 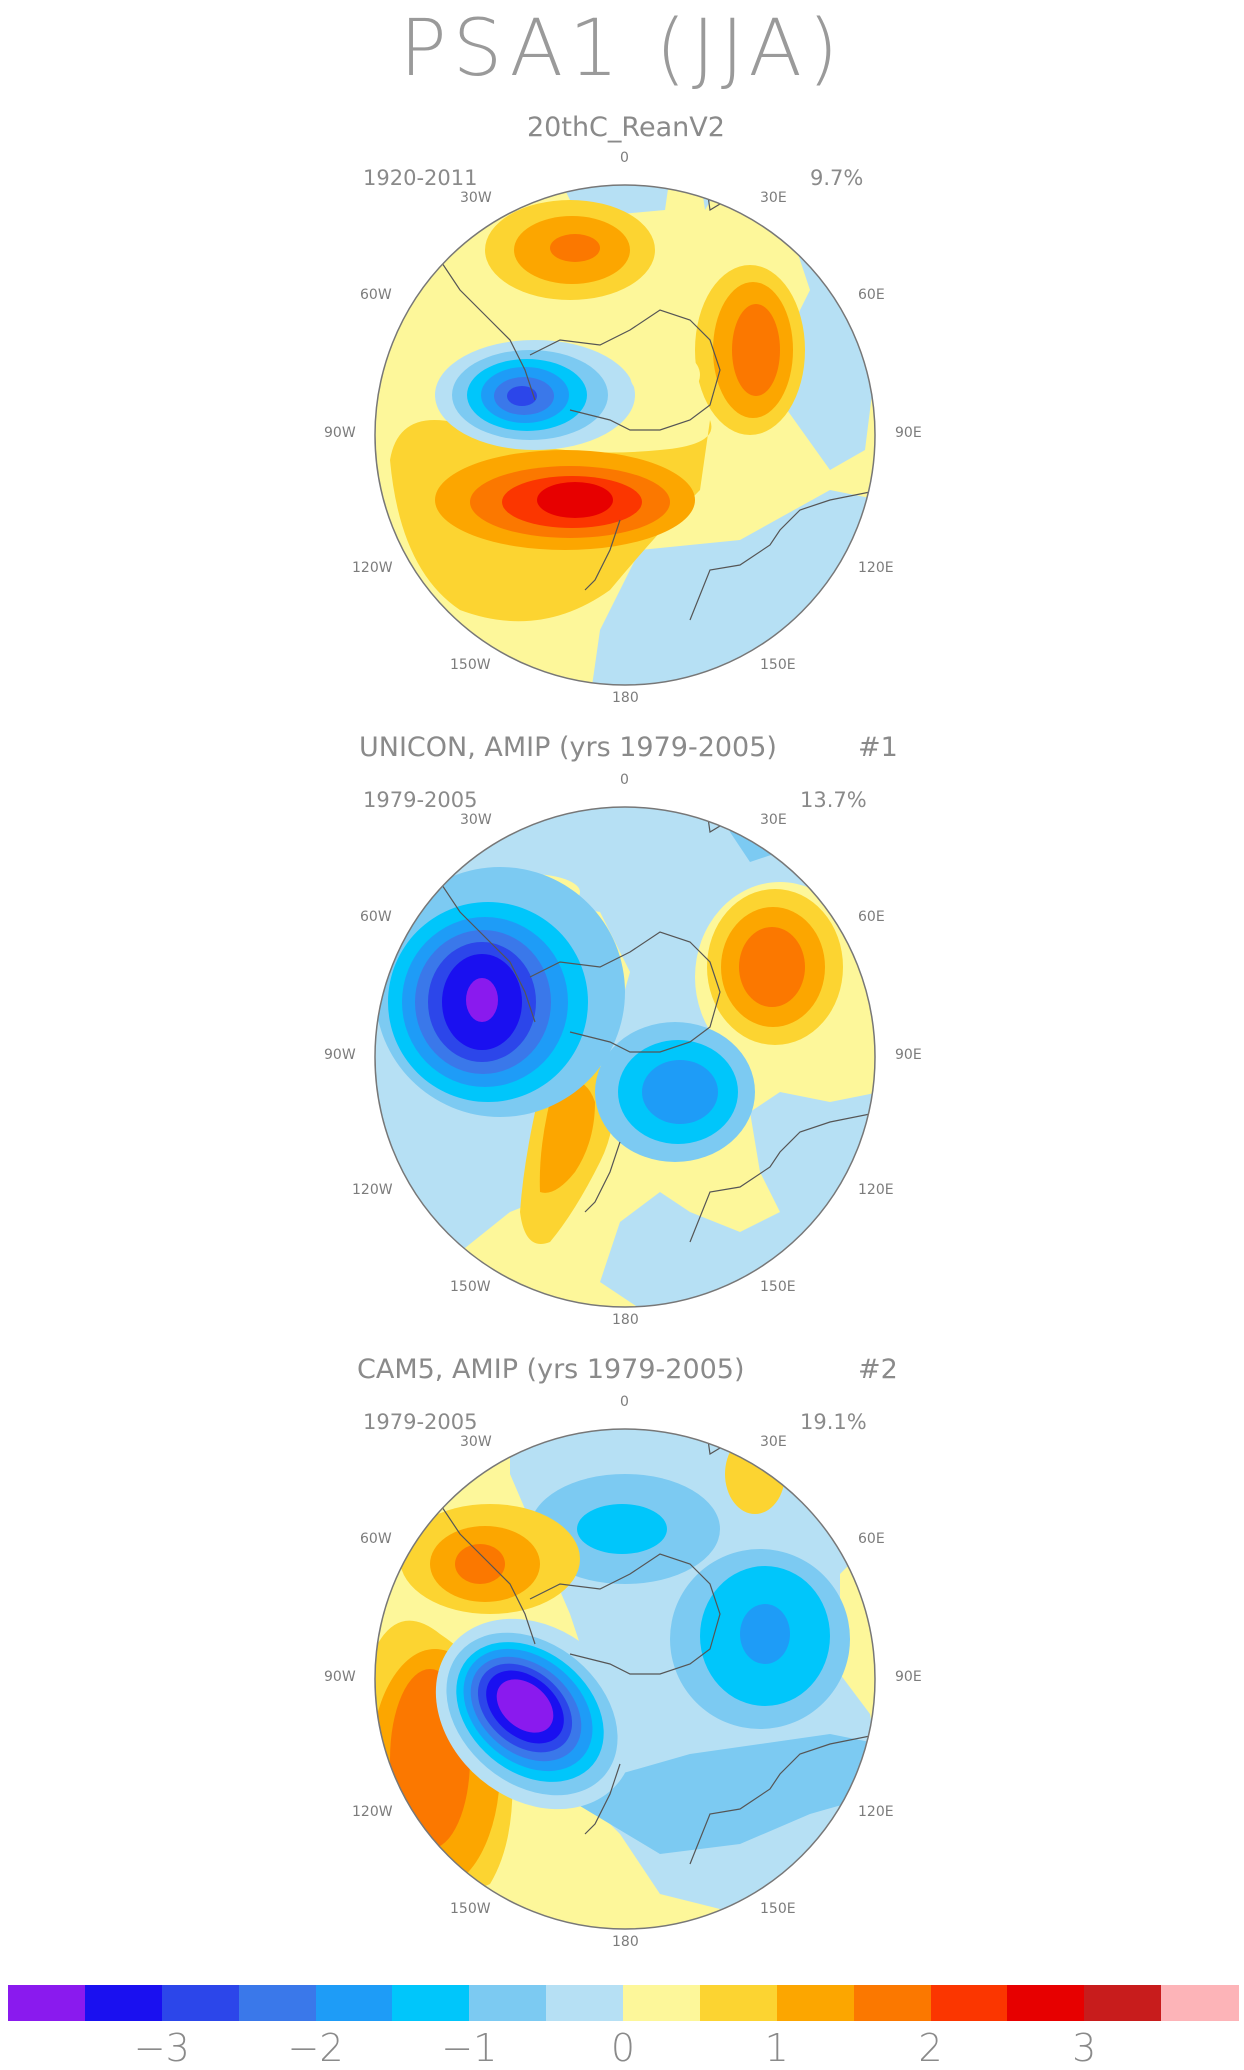 What do you see at coordinates (878, 1369) in the screenshot?
I see `panel-number: #2` at bounding box center [878, 1369].